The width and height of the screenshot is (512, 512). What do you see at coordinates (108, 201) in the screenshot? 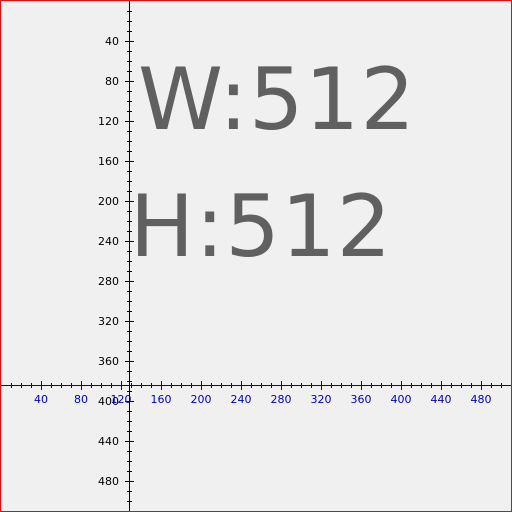
I see `y-tick-label: 200` at bounding box center [108, 201].